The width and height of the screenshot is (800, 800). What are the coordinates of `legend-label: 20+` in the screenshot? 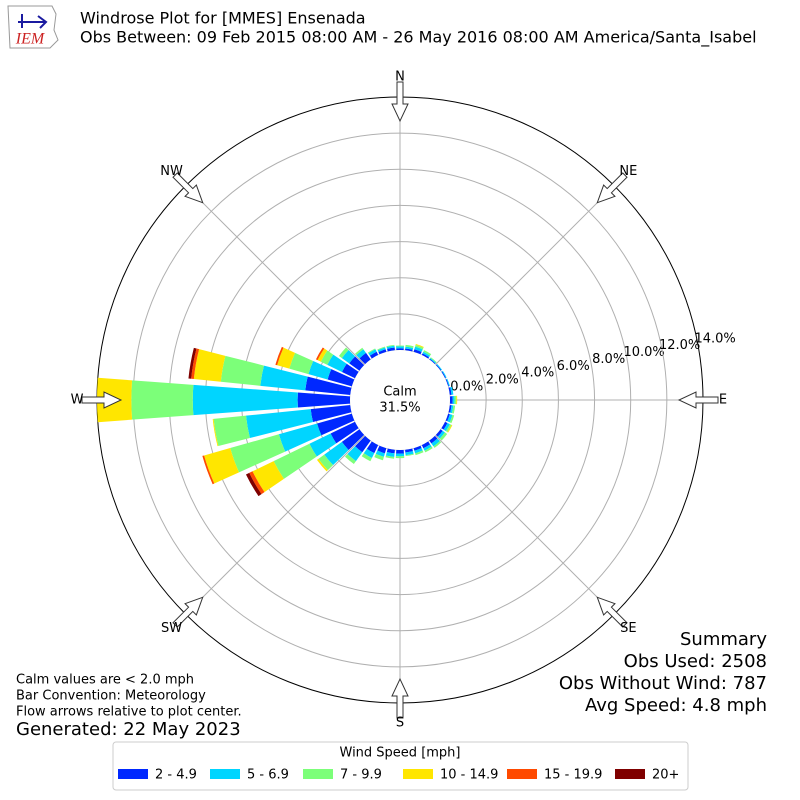 It's located at (665, 775).